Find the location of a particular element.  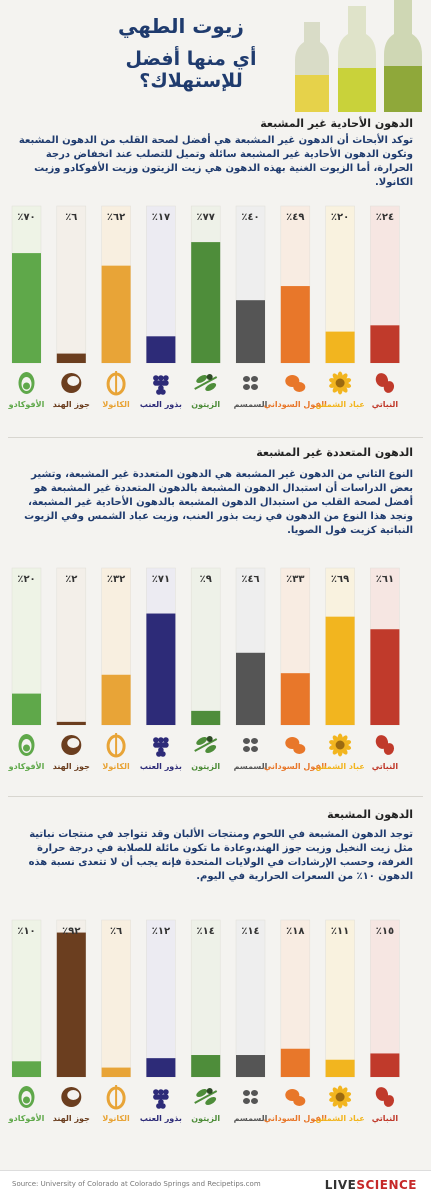

brand-logo: LIVESCIENCE is located at coordinates (371, 1185).